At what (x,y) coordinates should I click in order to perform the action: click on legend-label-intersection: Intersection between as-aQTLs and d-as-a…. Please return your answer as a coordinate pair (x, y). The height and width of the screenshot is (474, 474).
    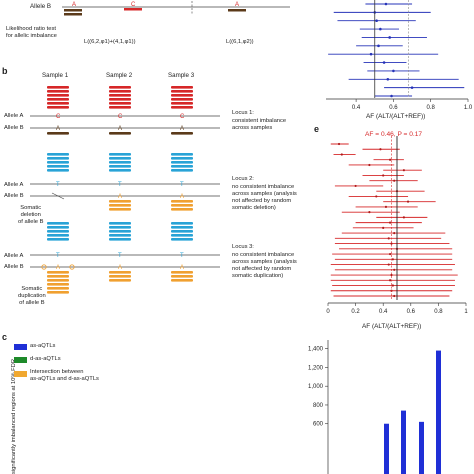
    Looking at the image, I should click on (64, 375).